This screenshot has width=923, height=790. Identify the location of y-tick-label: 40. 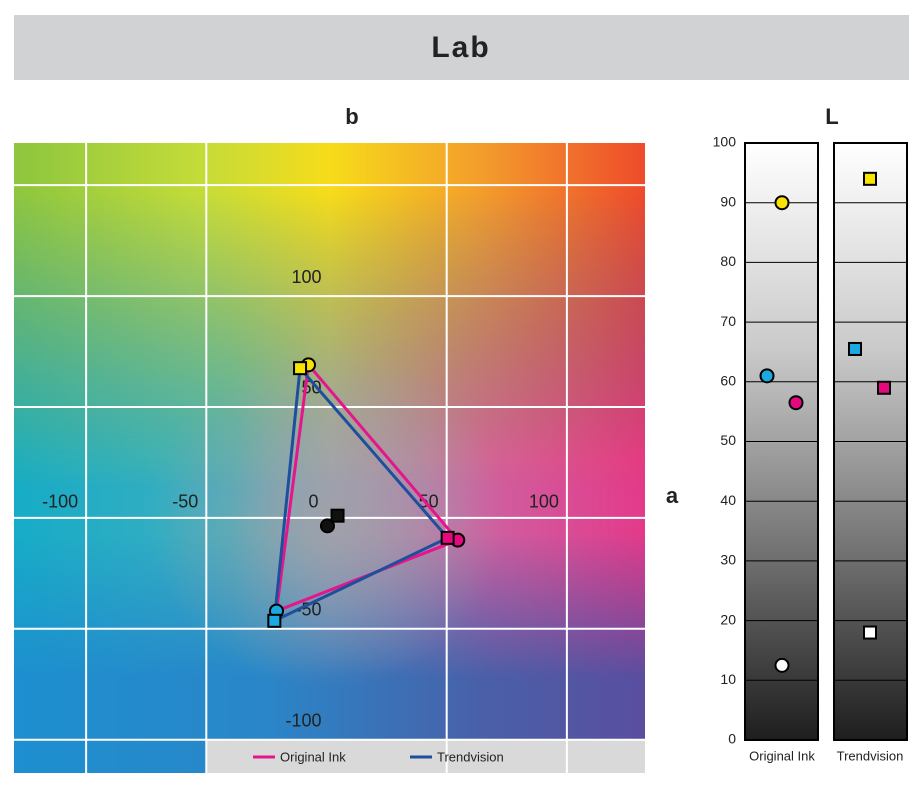
(728, 500).